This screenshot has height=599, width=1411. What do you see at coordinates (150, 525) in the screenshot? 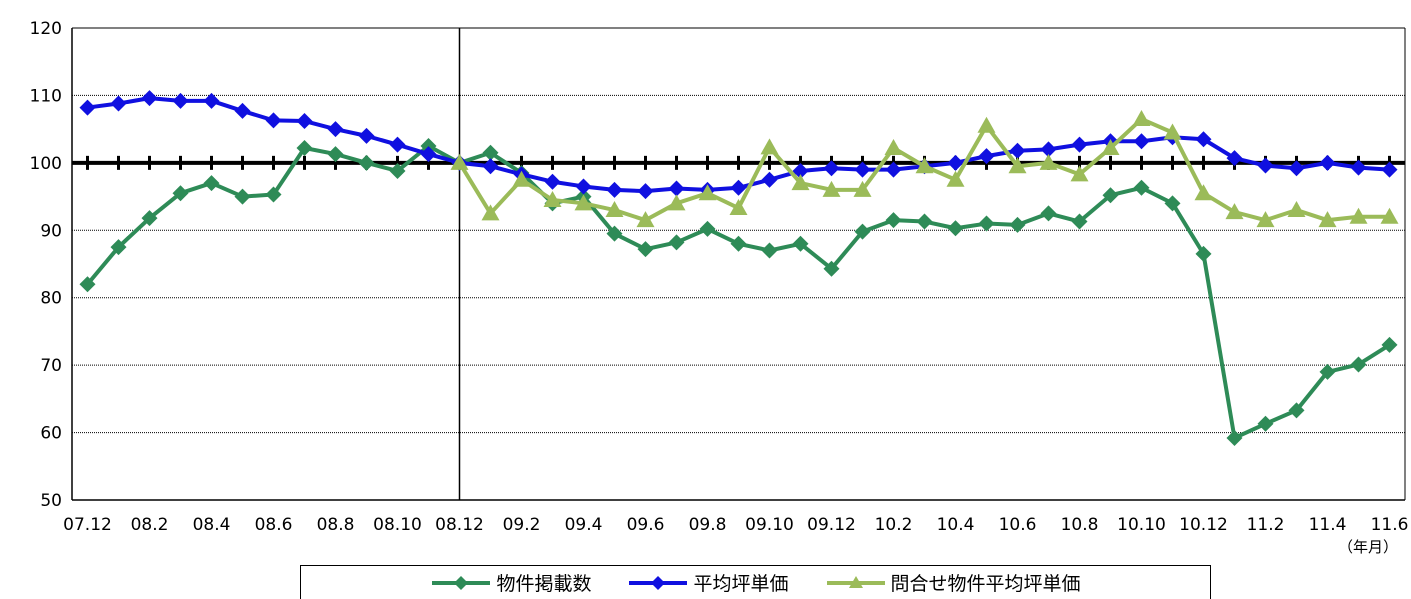
I see `x-tick-label: 08.2` at bounding box center [150, 525].